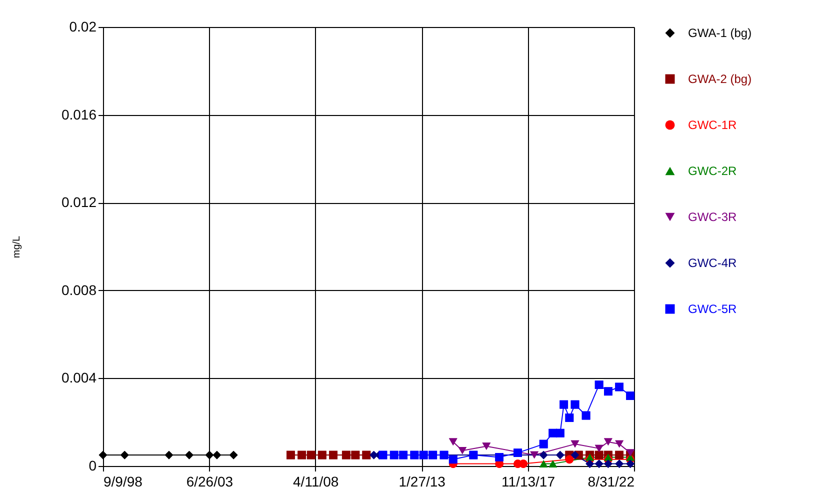  What do you see at coordinates (123, 481) in the screenshot?
I see `x-tick-label: 9/9/98` at bounding box center [123, 481].